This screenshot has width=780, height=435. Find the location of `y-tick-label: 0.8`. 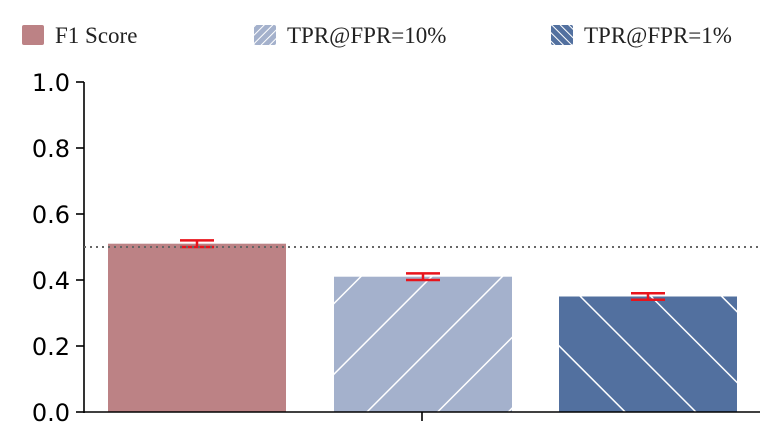

y-tick-label: 0.8 is located at coordinates (51, 149).